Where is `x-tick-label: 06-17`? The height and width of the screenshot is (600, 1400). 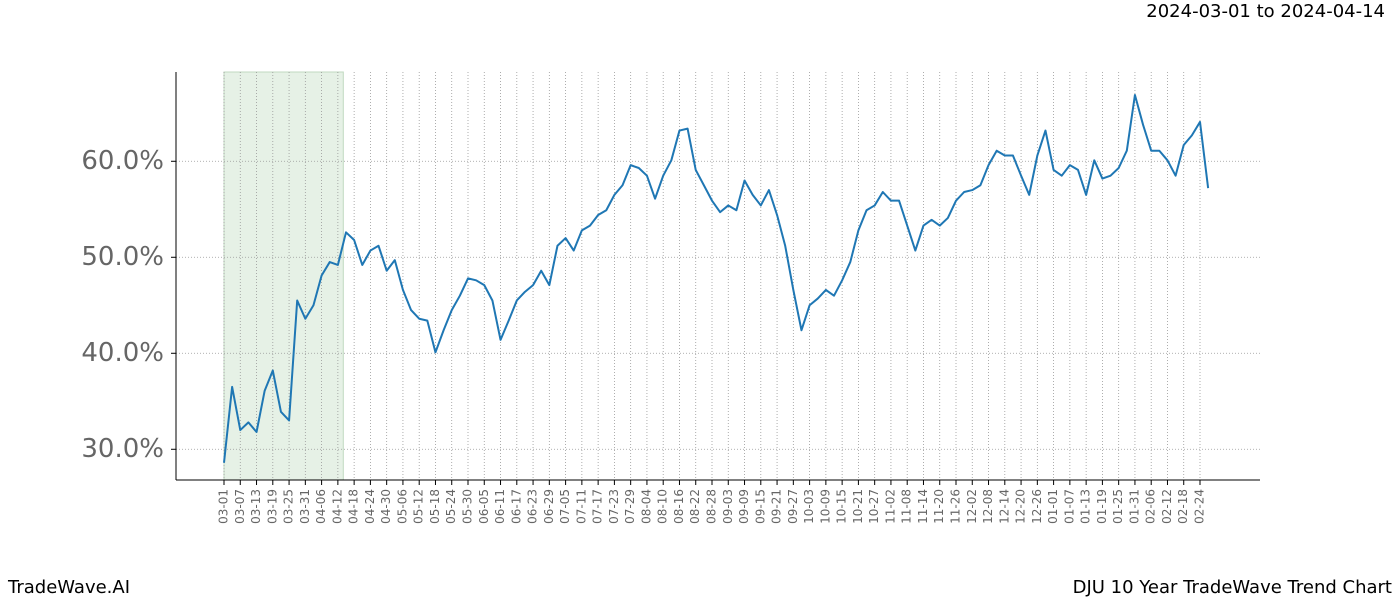 x-tick-label: 06-17 is located at coordinates (516, 506).